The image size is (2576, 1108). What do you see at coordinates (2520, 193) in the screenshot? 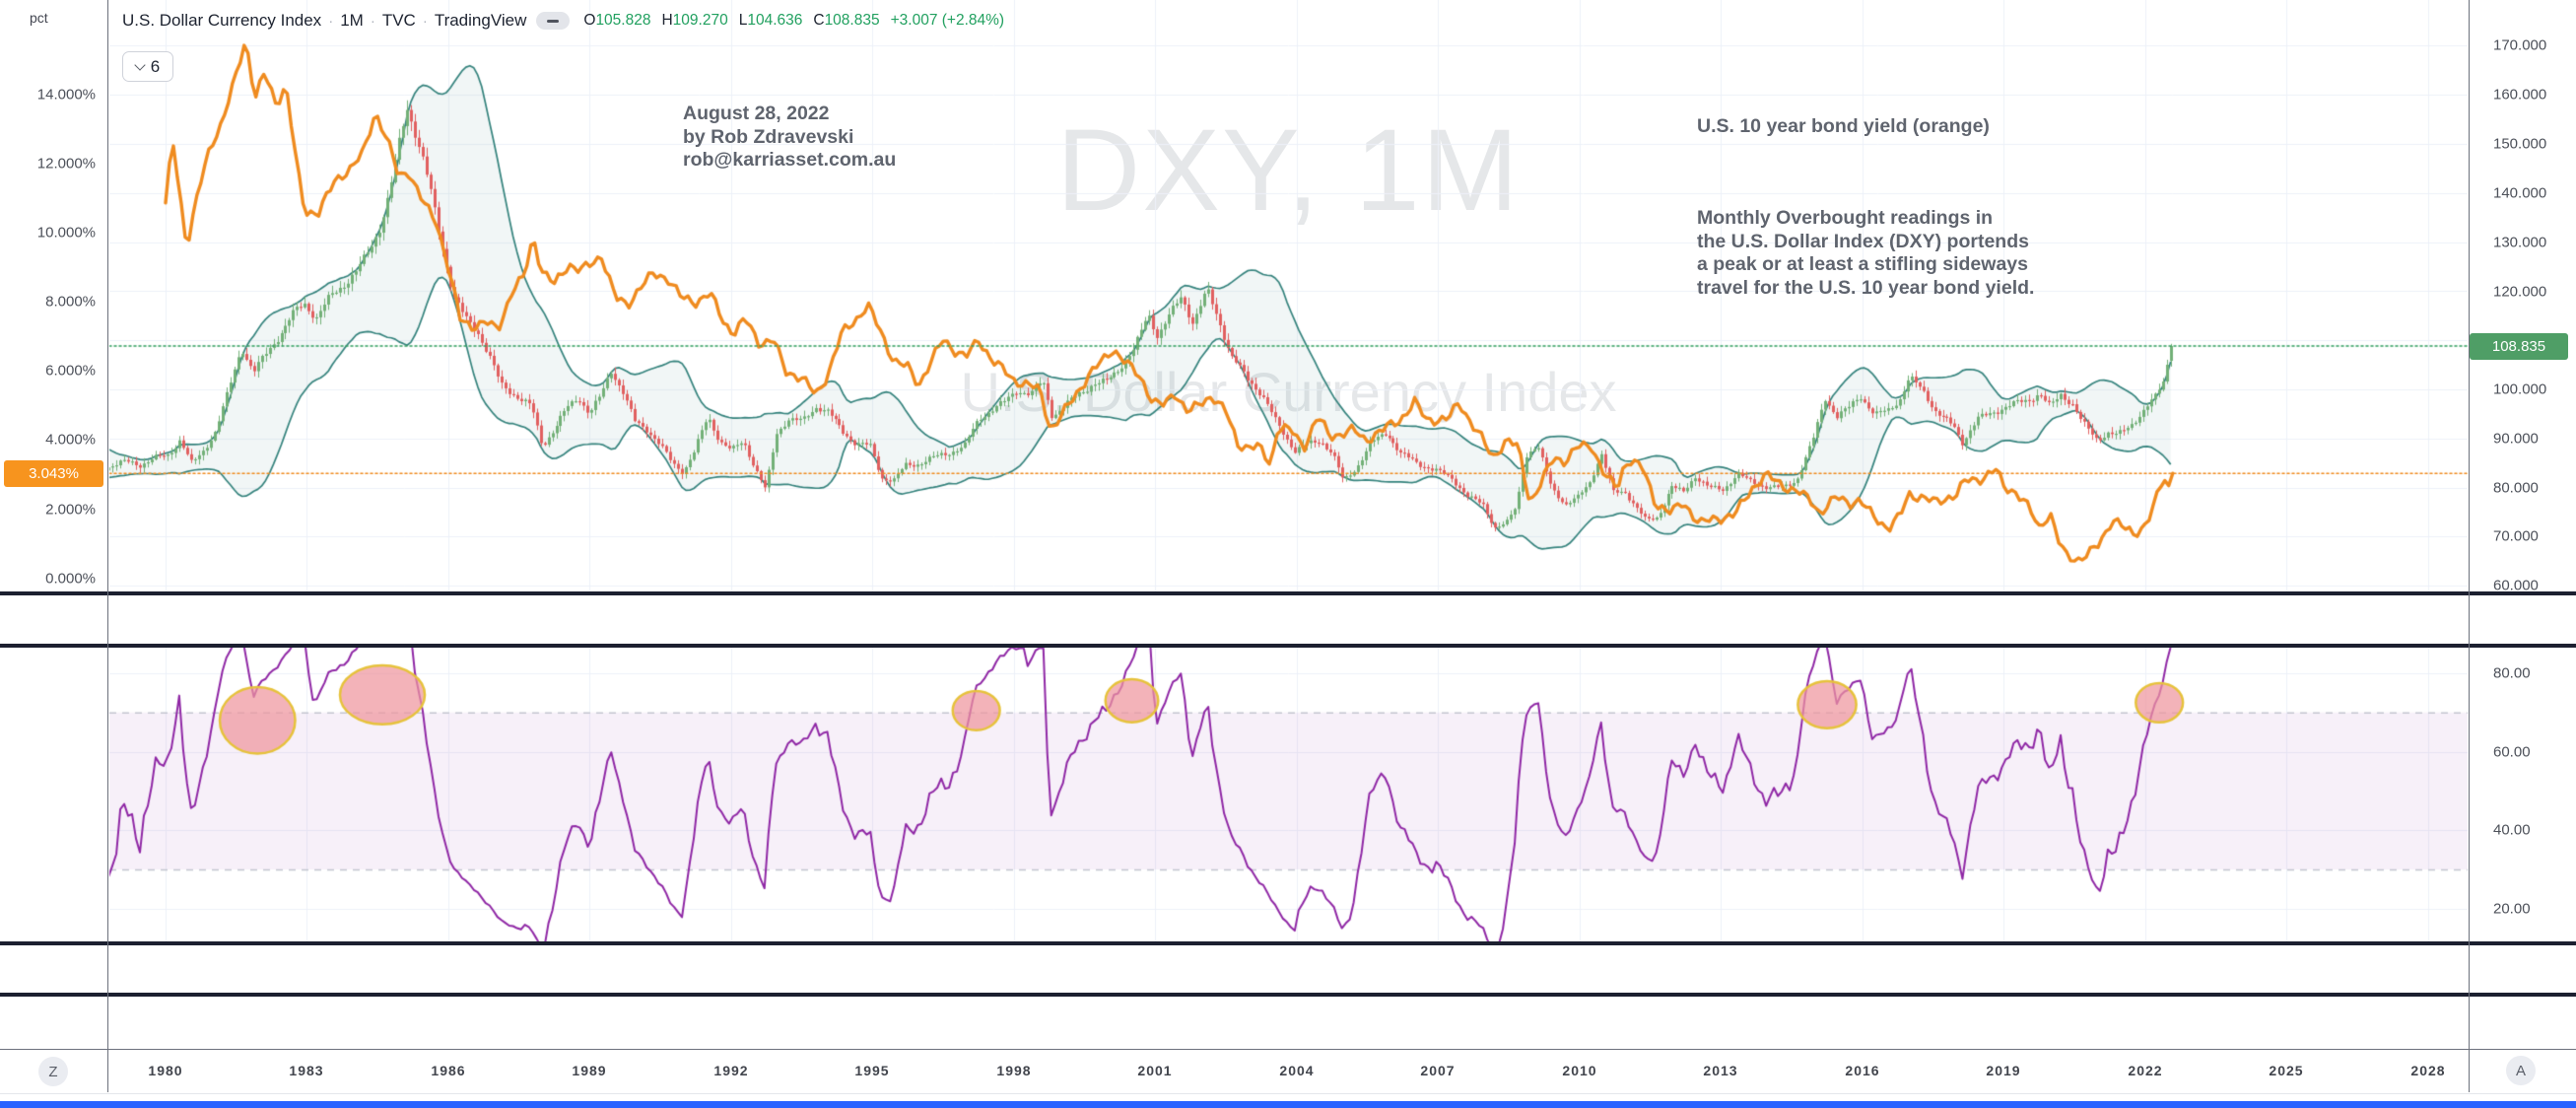
I see `price-axis-tick: 140.000` at bounding box center [2520, 193].